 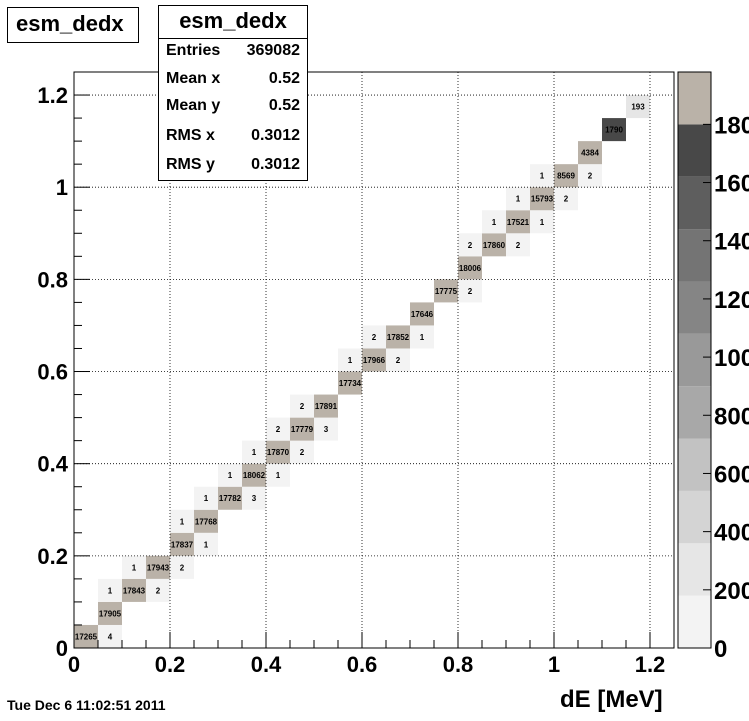 What do you see at coordinates (542, 199) in the screenshot?
I see `cell-value-label: 15793` at bounding box center [542, 199].